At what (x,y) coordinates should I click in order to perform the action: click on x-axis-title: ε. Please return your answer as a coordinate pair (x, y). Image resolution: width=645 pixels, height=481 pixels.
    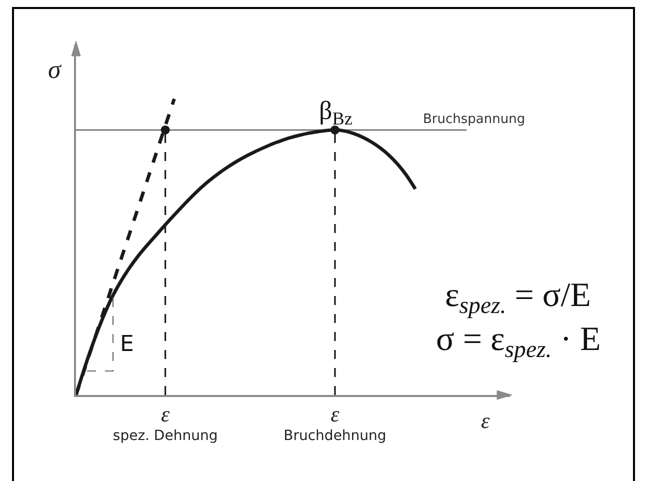
    Looking at the image, I should click on (485, 420).